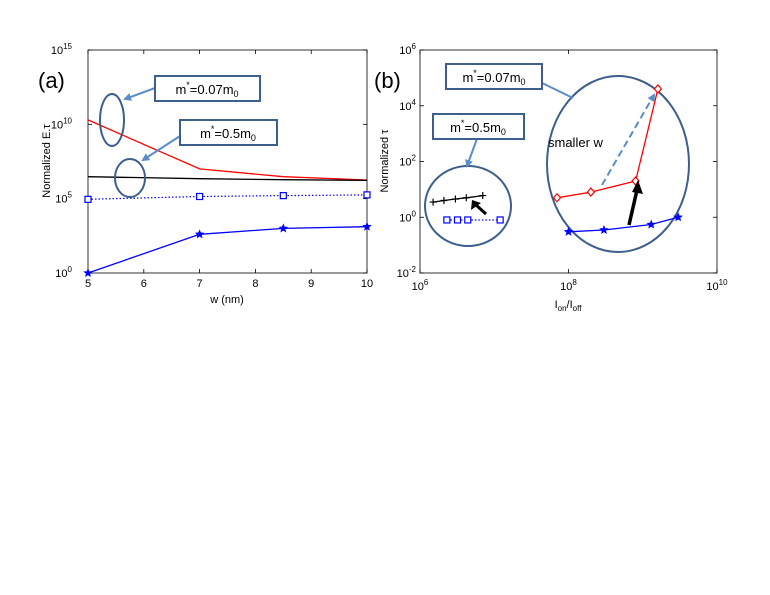 The width and height of the screenshot is (770, 595). I want to click on panel-b-y-tick-label: 10⁴, so click(407, 105).